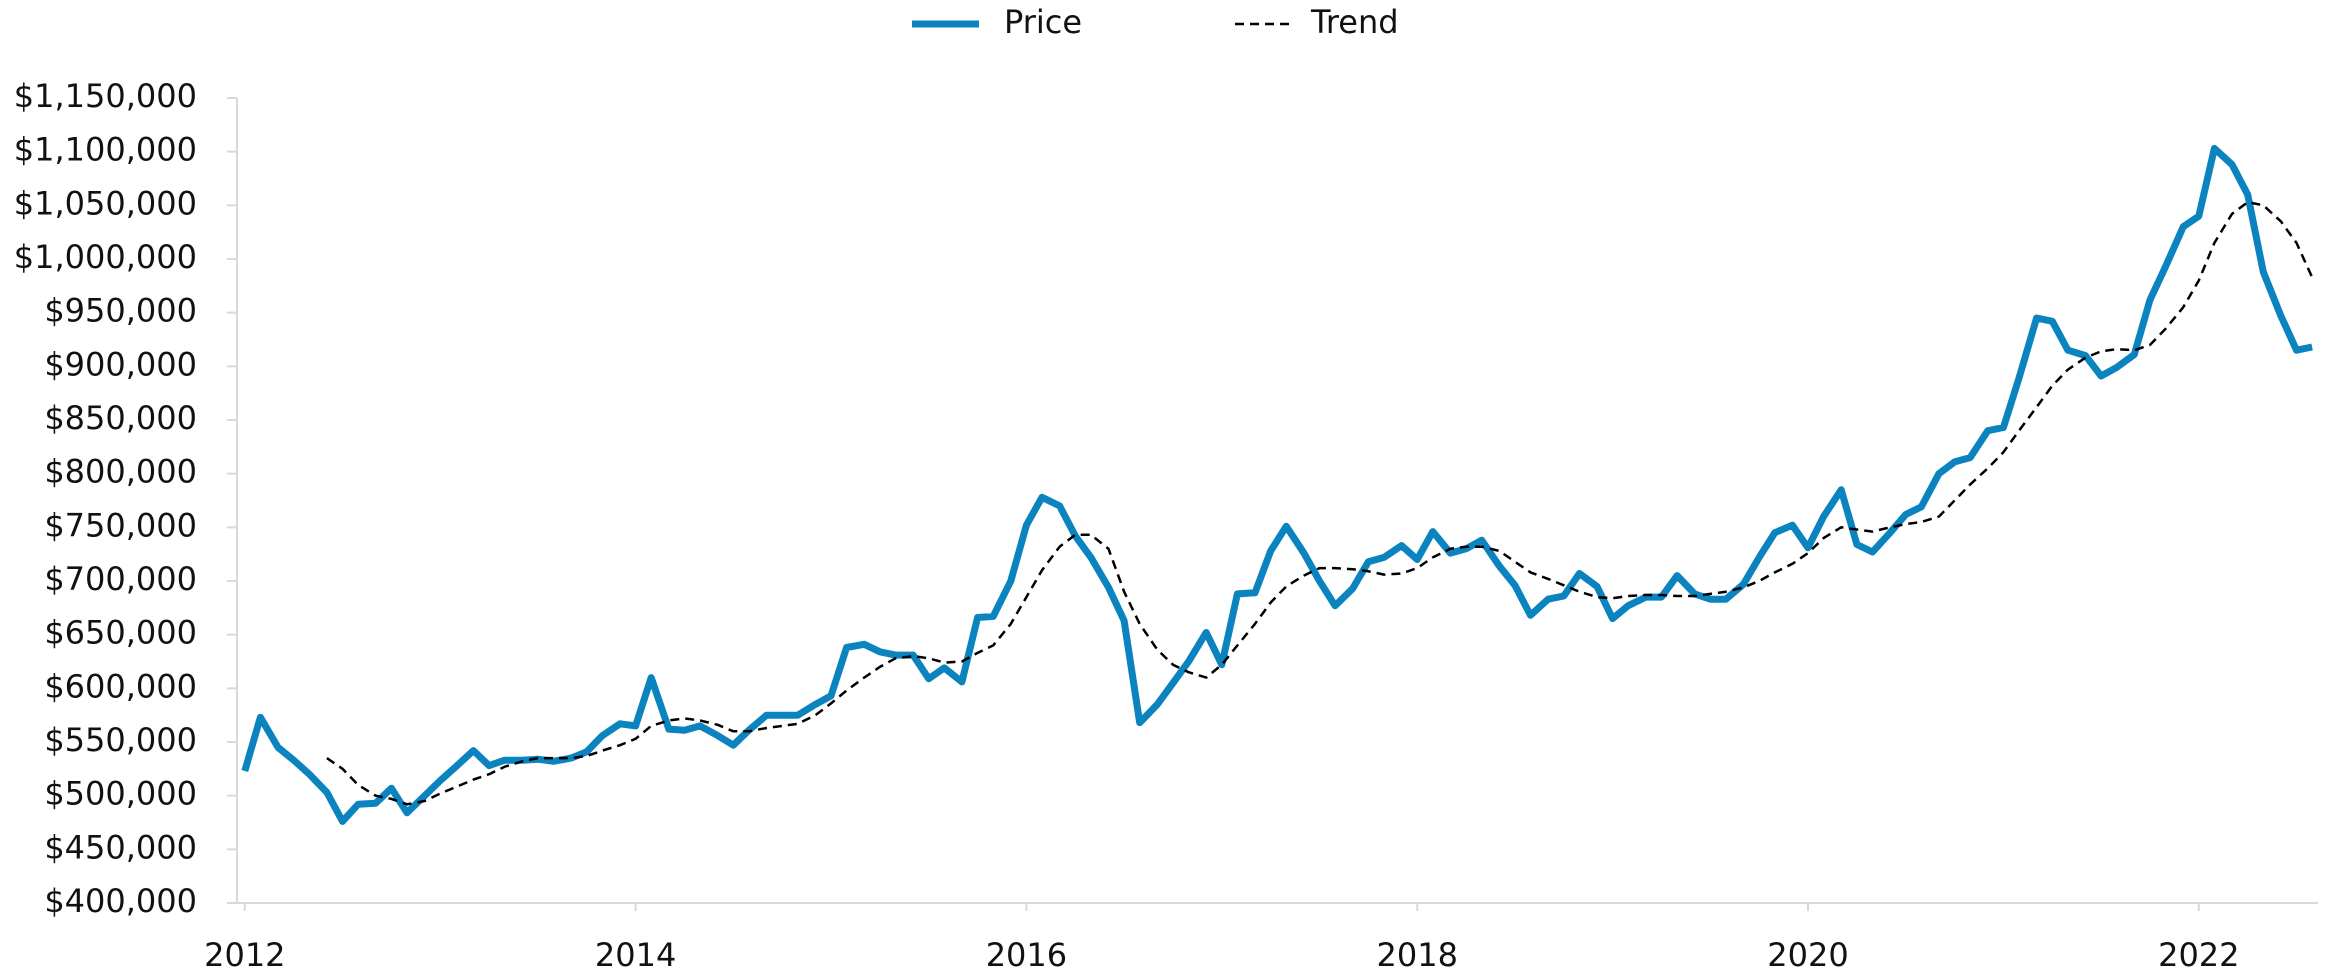  Describe the element at coordinates (120, 901) in the screenshot. I see `y-tick-label: $400,000` at that location.